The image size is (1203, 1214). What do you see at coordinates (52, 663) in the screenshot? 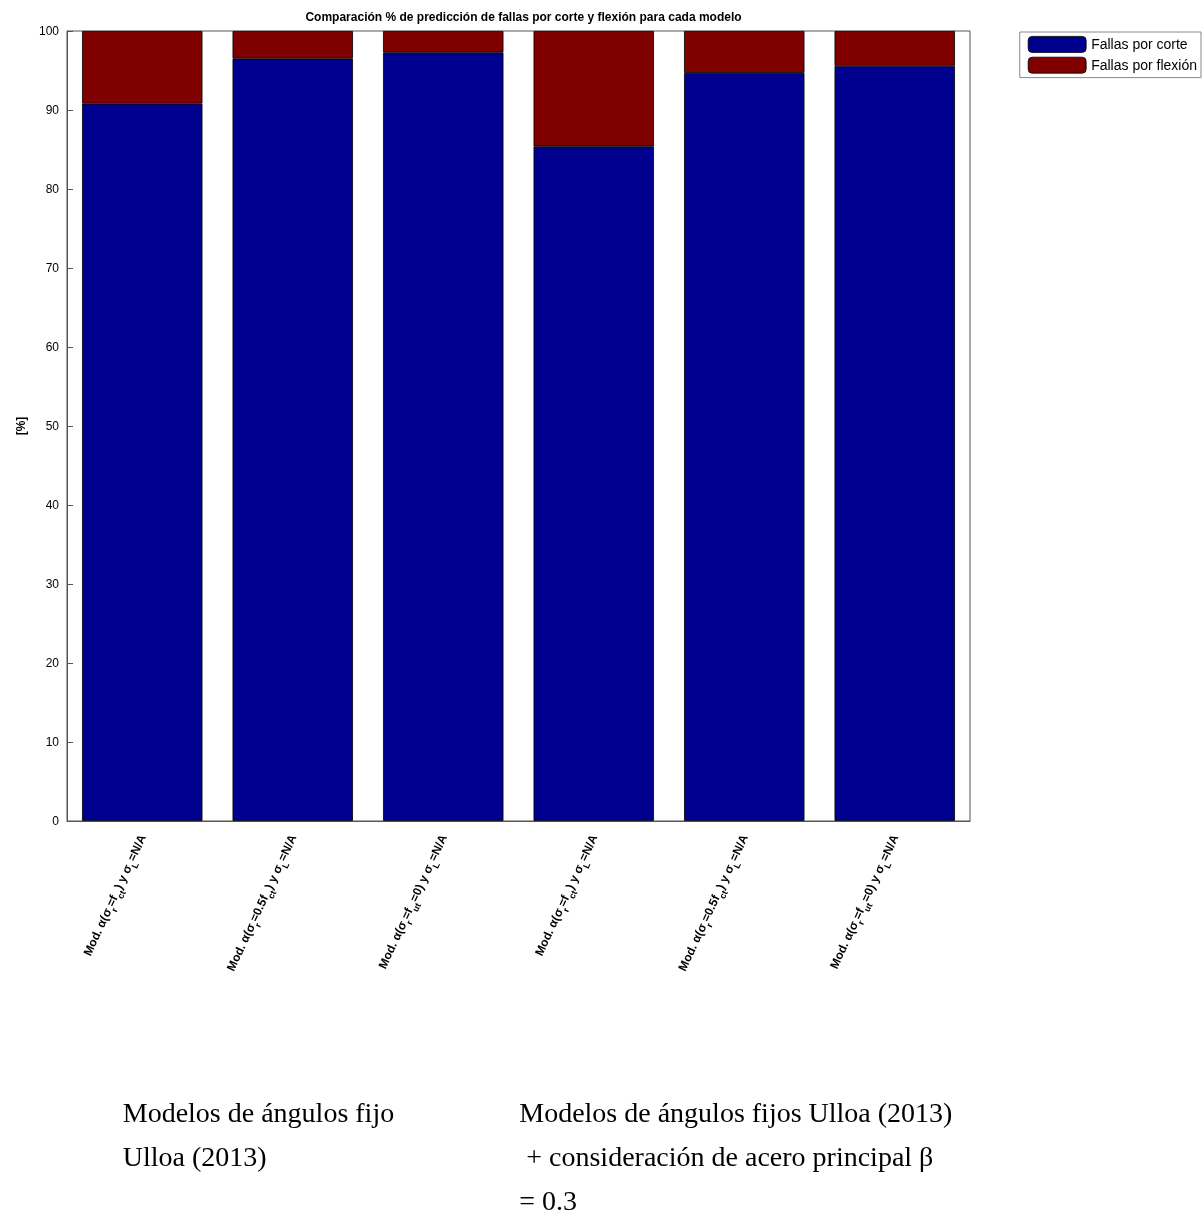
I see `y-tick-label: 20` at bounding box center [52, 663].